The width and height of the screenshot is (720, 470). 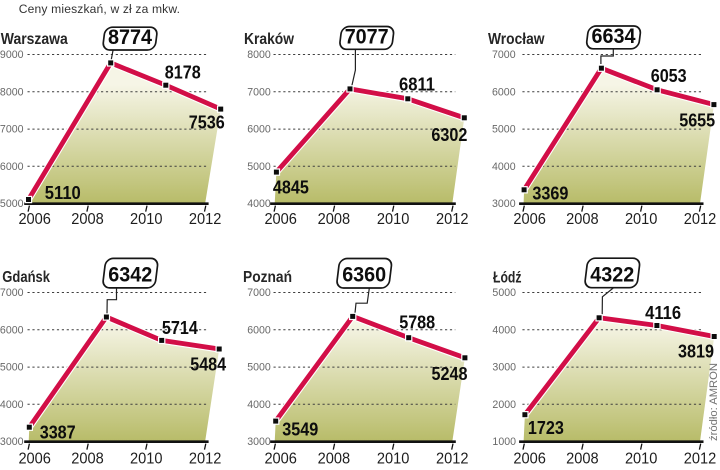 What do you see at coordinates (367, 35) in the screenshot?
I see `svg-text: 7077` at bounding box center [367, 35].